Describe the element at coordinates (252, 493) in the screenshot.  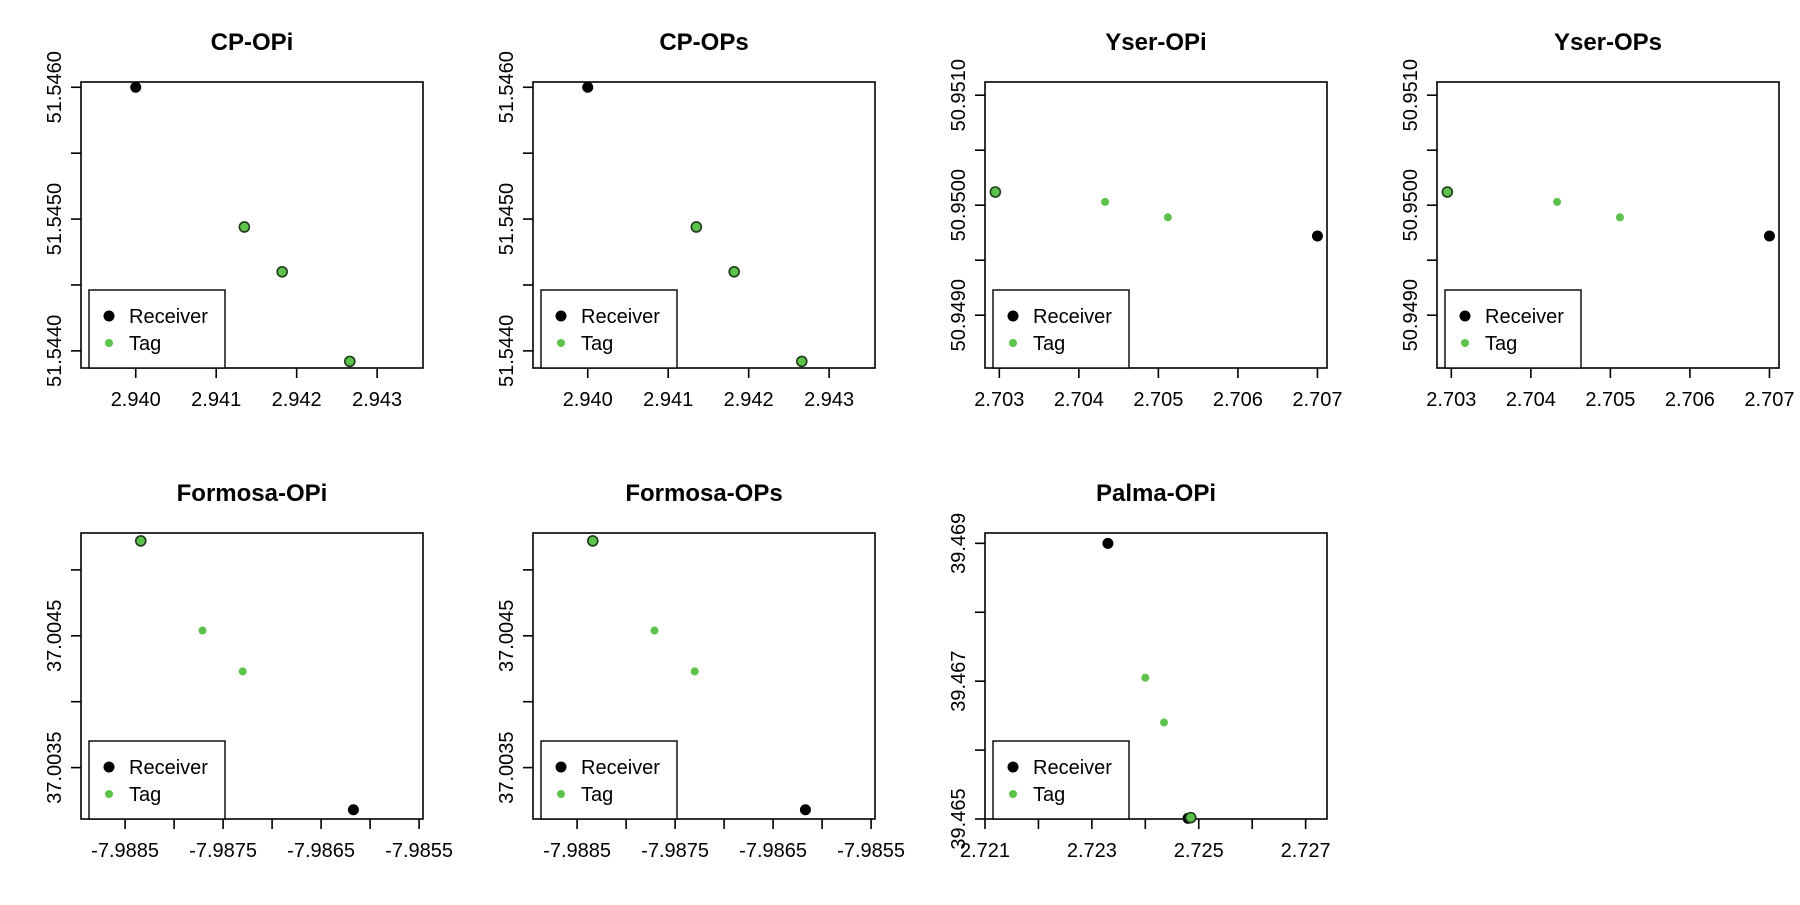
I see `panel-title: Formosa-OPi` at that location.